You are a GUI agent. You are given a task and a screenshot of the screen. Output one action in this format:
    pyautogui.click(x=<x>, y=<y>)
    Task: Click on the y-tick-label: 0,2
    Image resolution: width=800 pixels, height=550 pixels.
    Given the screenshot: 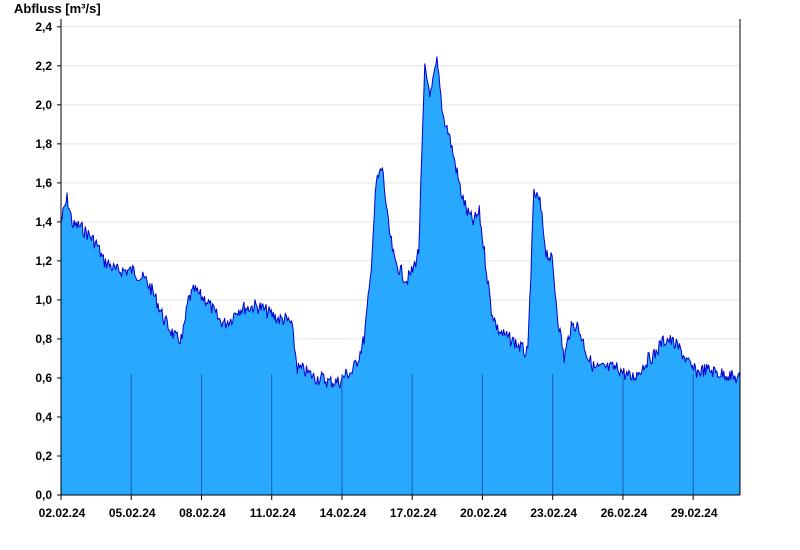 What is the action you would take?
    pyautogui.click(x=43, y=456)
    